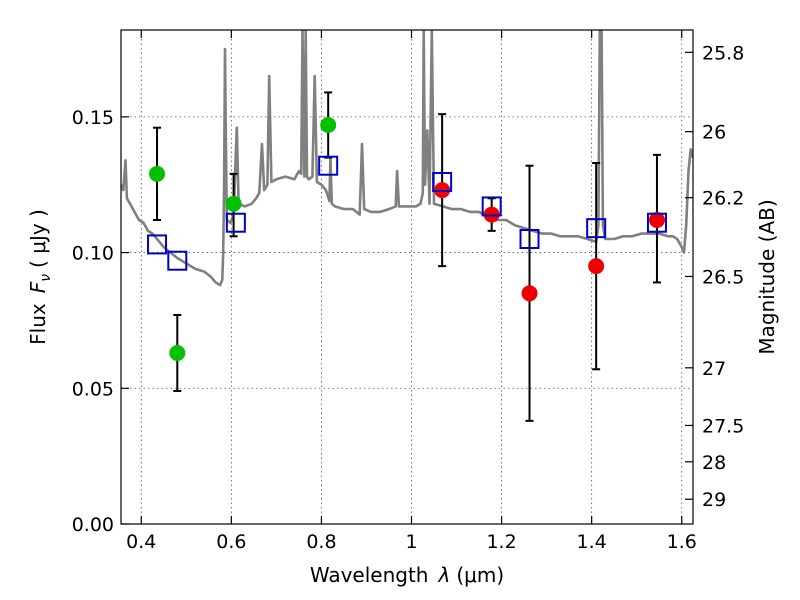  Describe the element at coordinates (723, 277) in the screenshot. I see `magnitude-tick-label: 26.5` at that location.